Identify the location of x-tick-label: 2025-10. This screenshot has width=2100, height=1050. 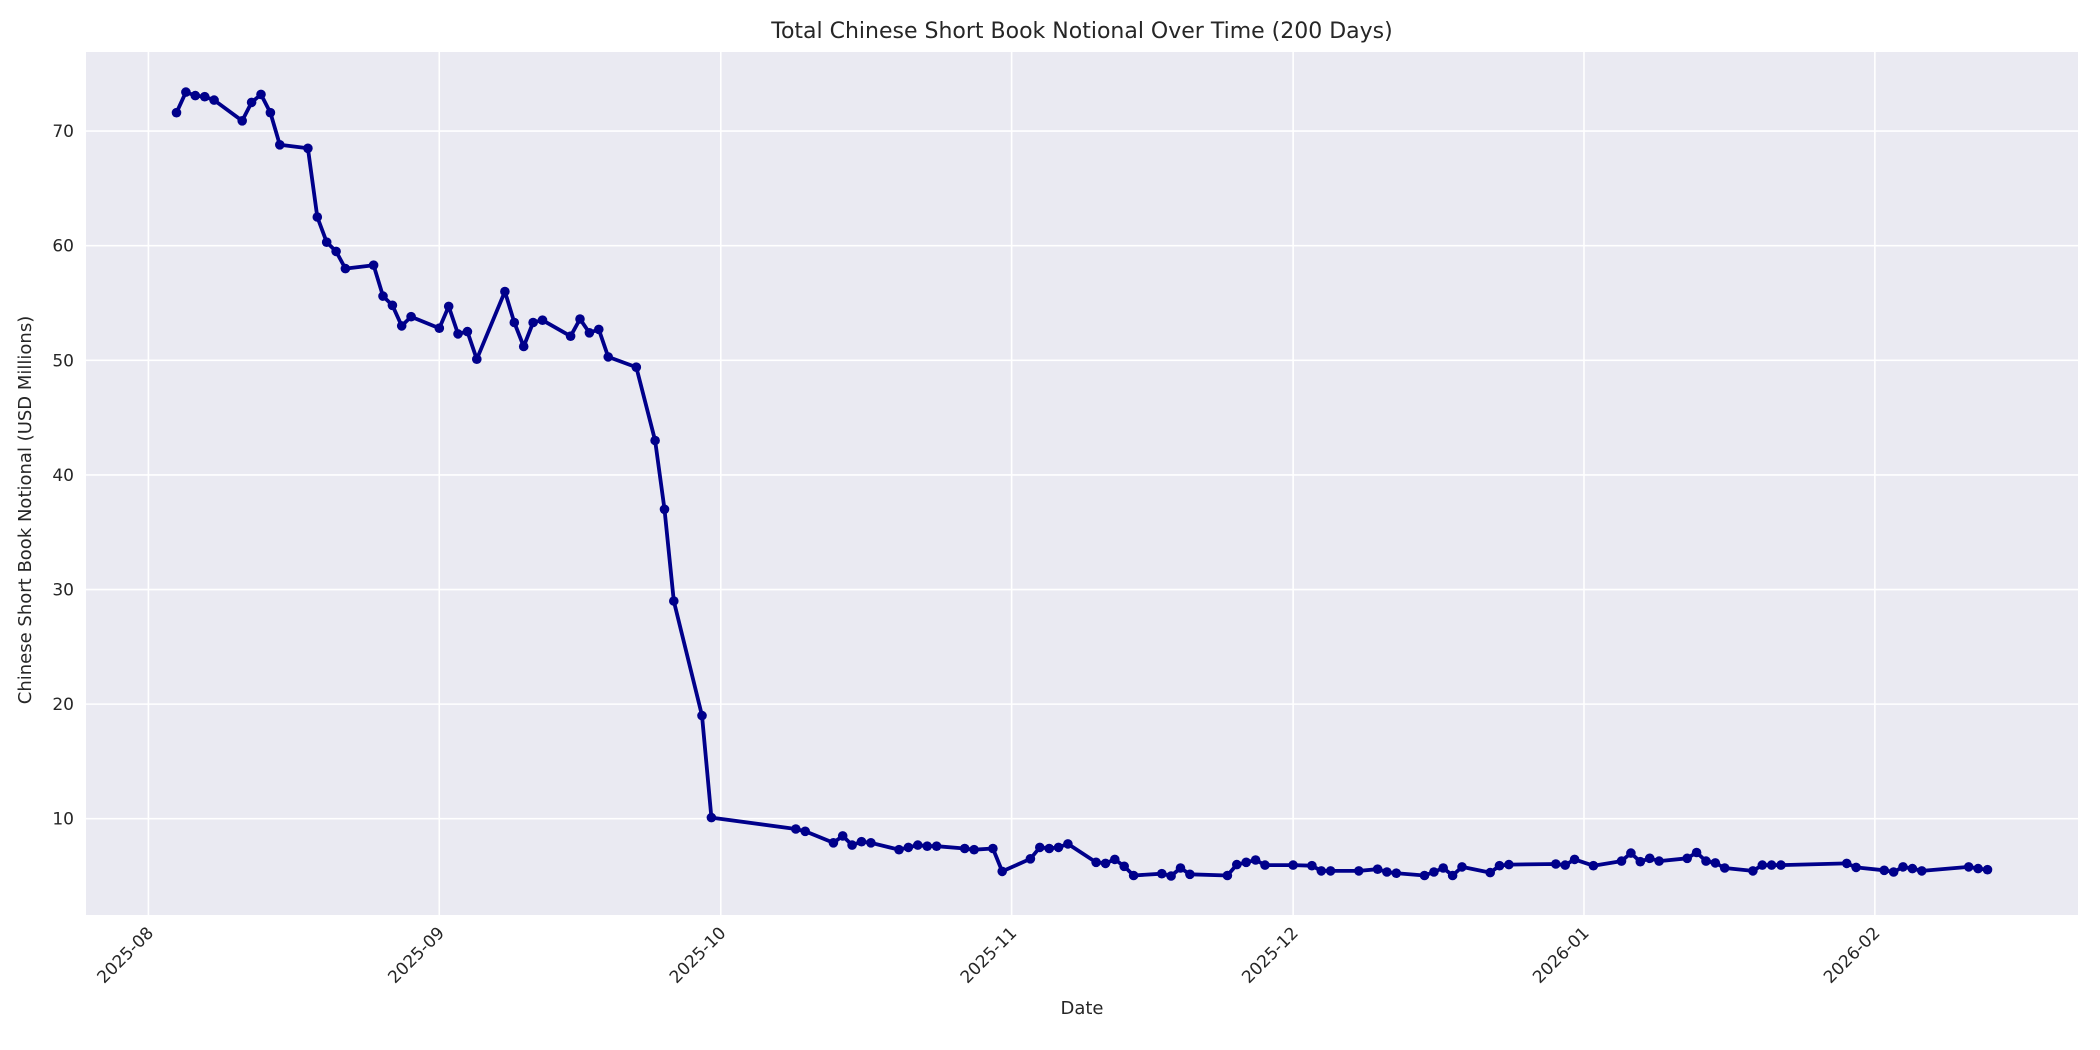
(698, 955).